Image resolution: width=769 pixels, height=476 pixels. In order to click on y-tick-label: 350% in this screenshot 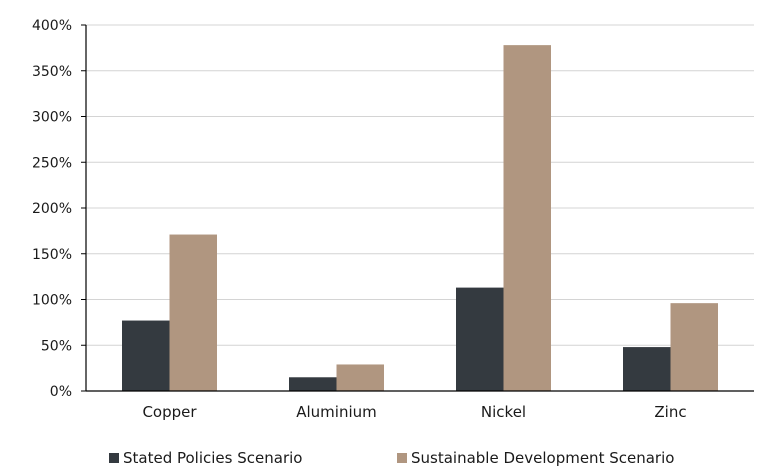, I will do `click(52, 72)`.